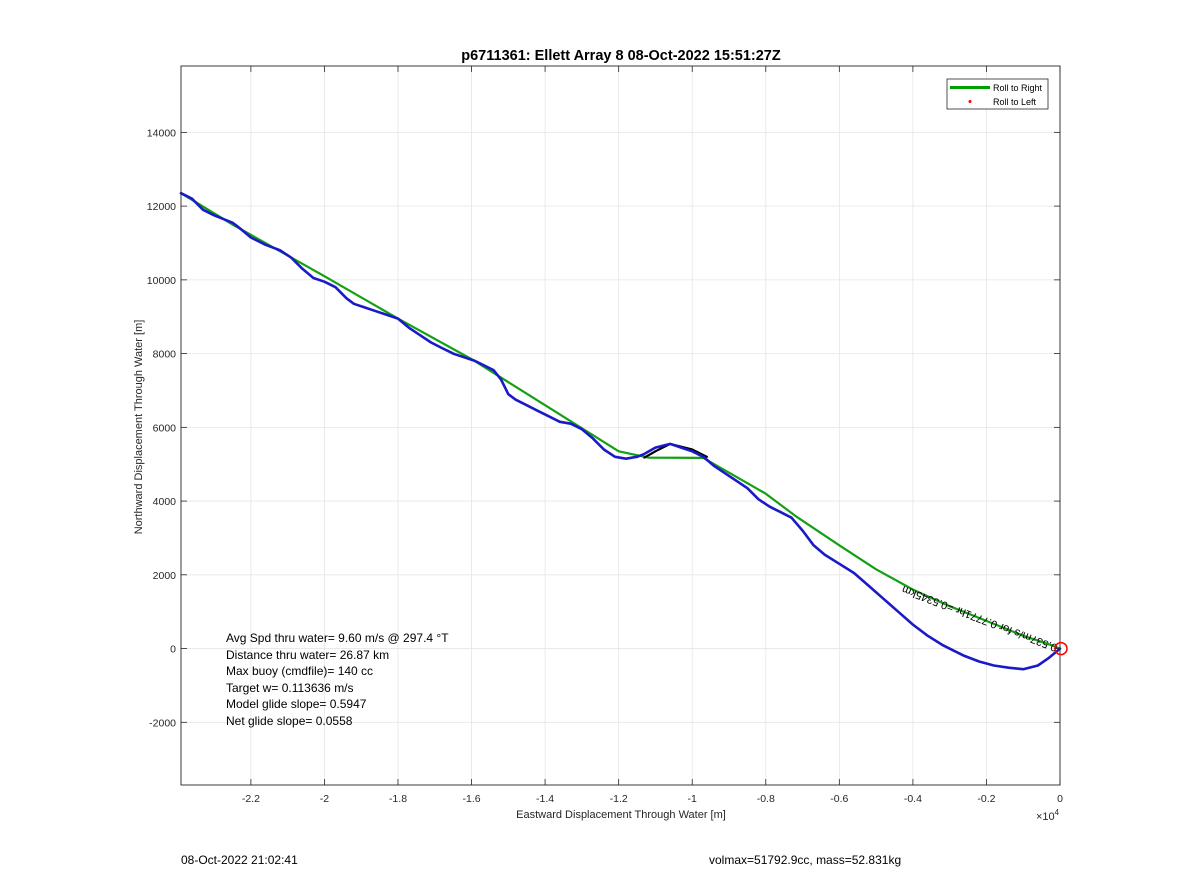 This screenshot has height=885, width=1200. Describe the element at coordinates (161, 133) in the screenshot. I see `y-tick-label: 14000` at that location.